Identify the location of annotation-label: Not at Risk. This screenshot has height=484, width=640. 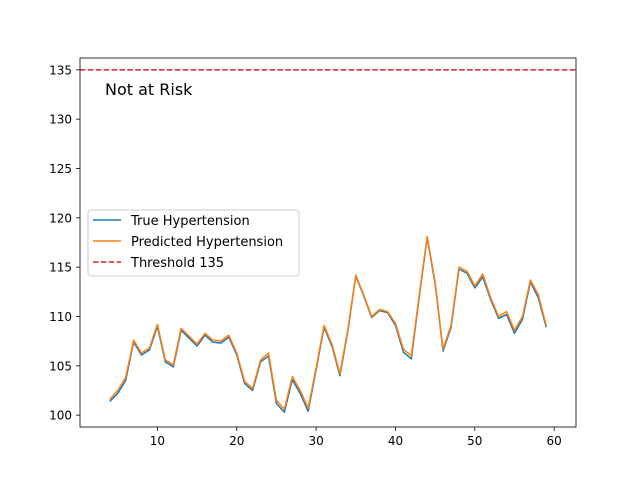
(149, 89).